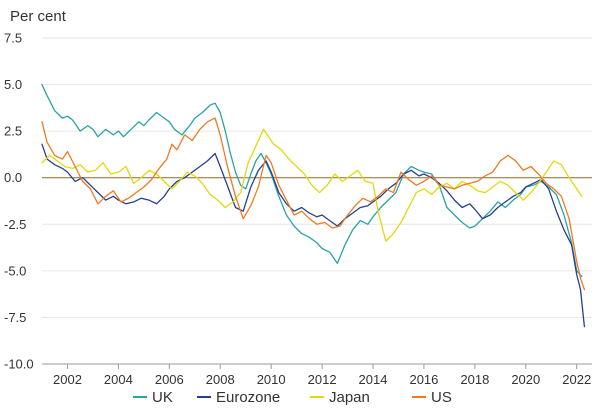 The width and height of the screenshot is (600, 413). Describe the element at coordinates (13, 38) in the screenshot. I see `y-tick-label: 7.5` at that location.